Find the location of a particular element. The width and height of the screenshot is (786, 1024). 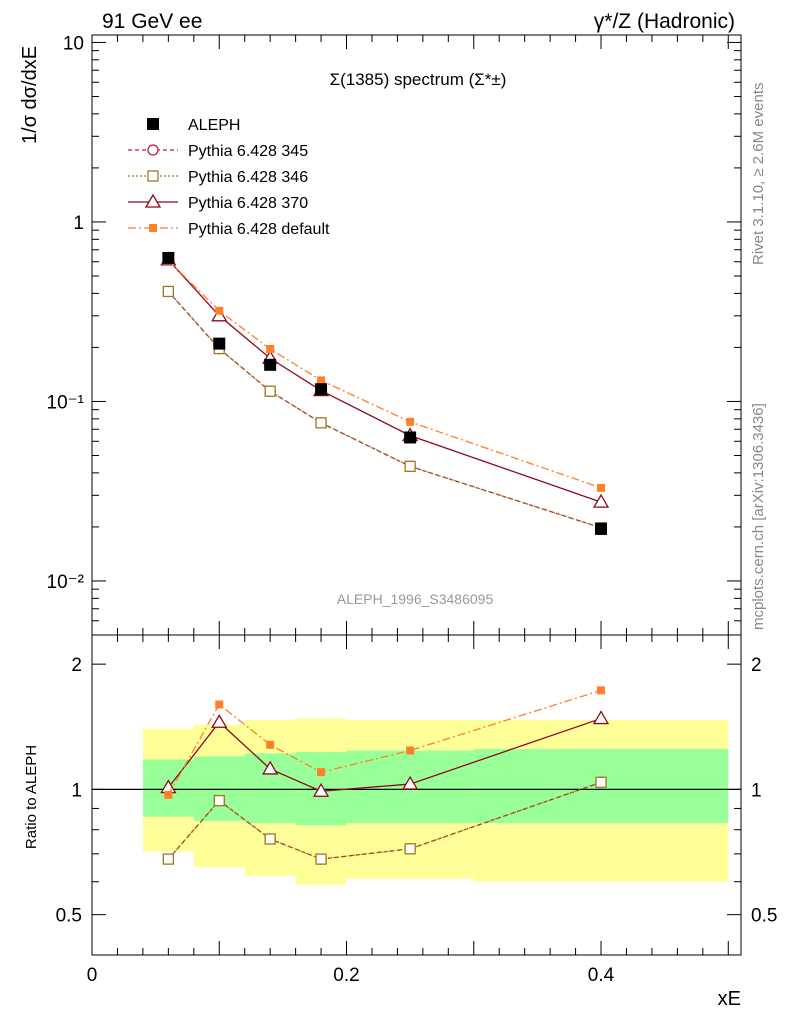

legend-label: Pythia 6.428 370 is located at coordinates (248, 203).